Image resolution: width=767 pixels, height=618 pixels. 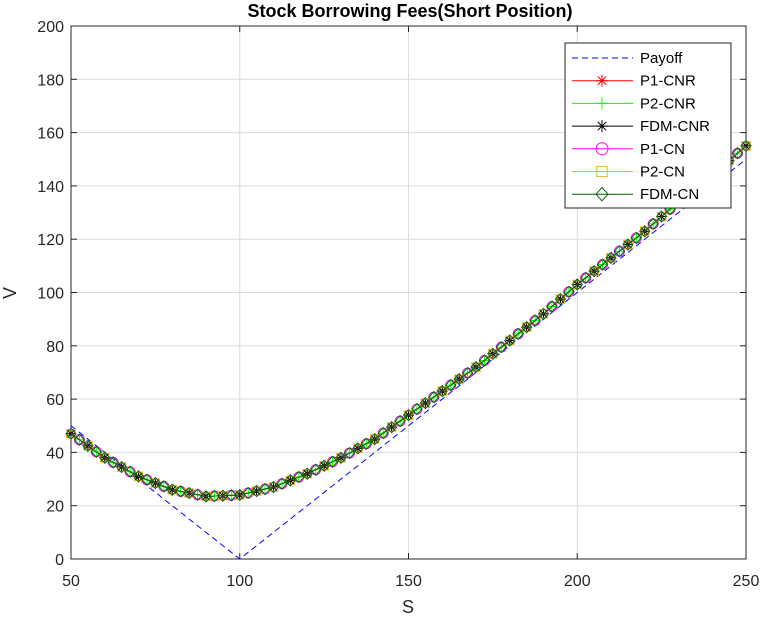 I want to click on y-tick-label: 200, so click(x=50, y=27).